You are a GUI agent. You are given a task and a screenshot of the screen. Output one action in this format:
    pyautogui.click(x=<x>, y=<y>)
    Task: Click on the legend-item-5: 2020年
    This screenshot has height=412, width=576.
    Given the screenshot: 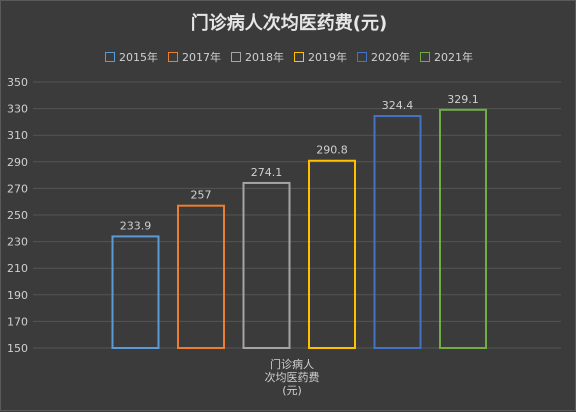 What is the action you would take?
    pyautogui.click(x=383, y=57)
    